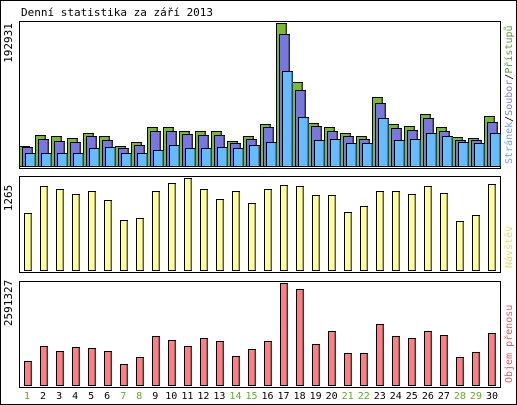 This screenshot has height=405, width=517. I want to click on panel-traffic-legend: Objem přenosu, so click(509, 344).